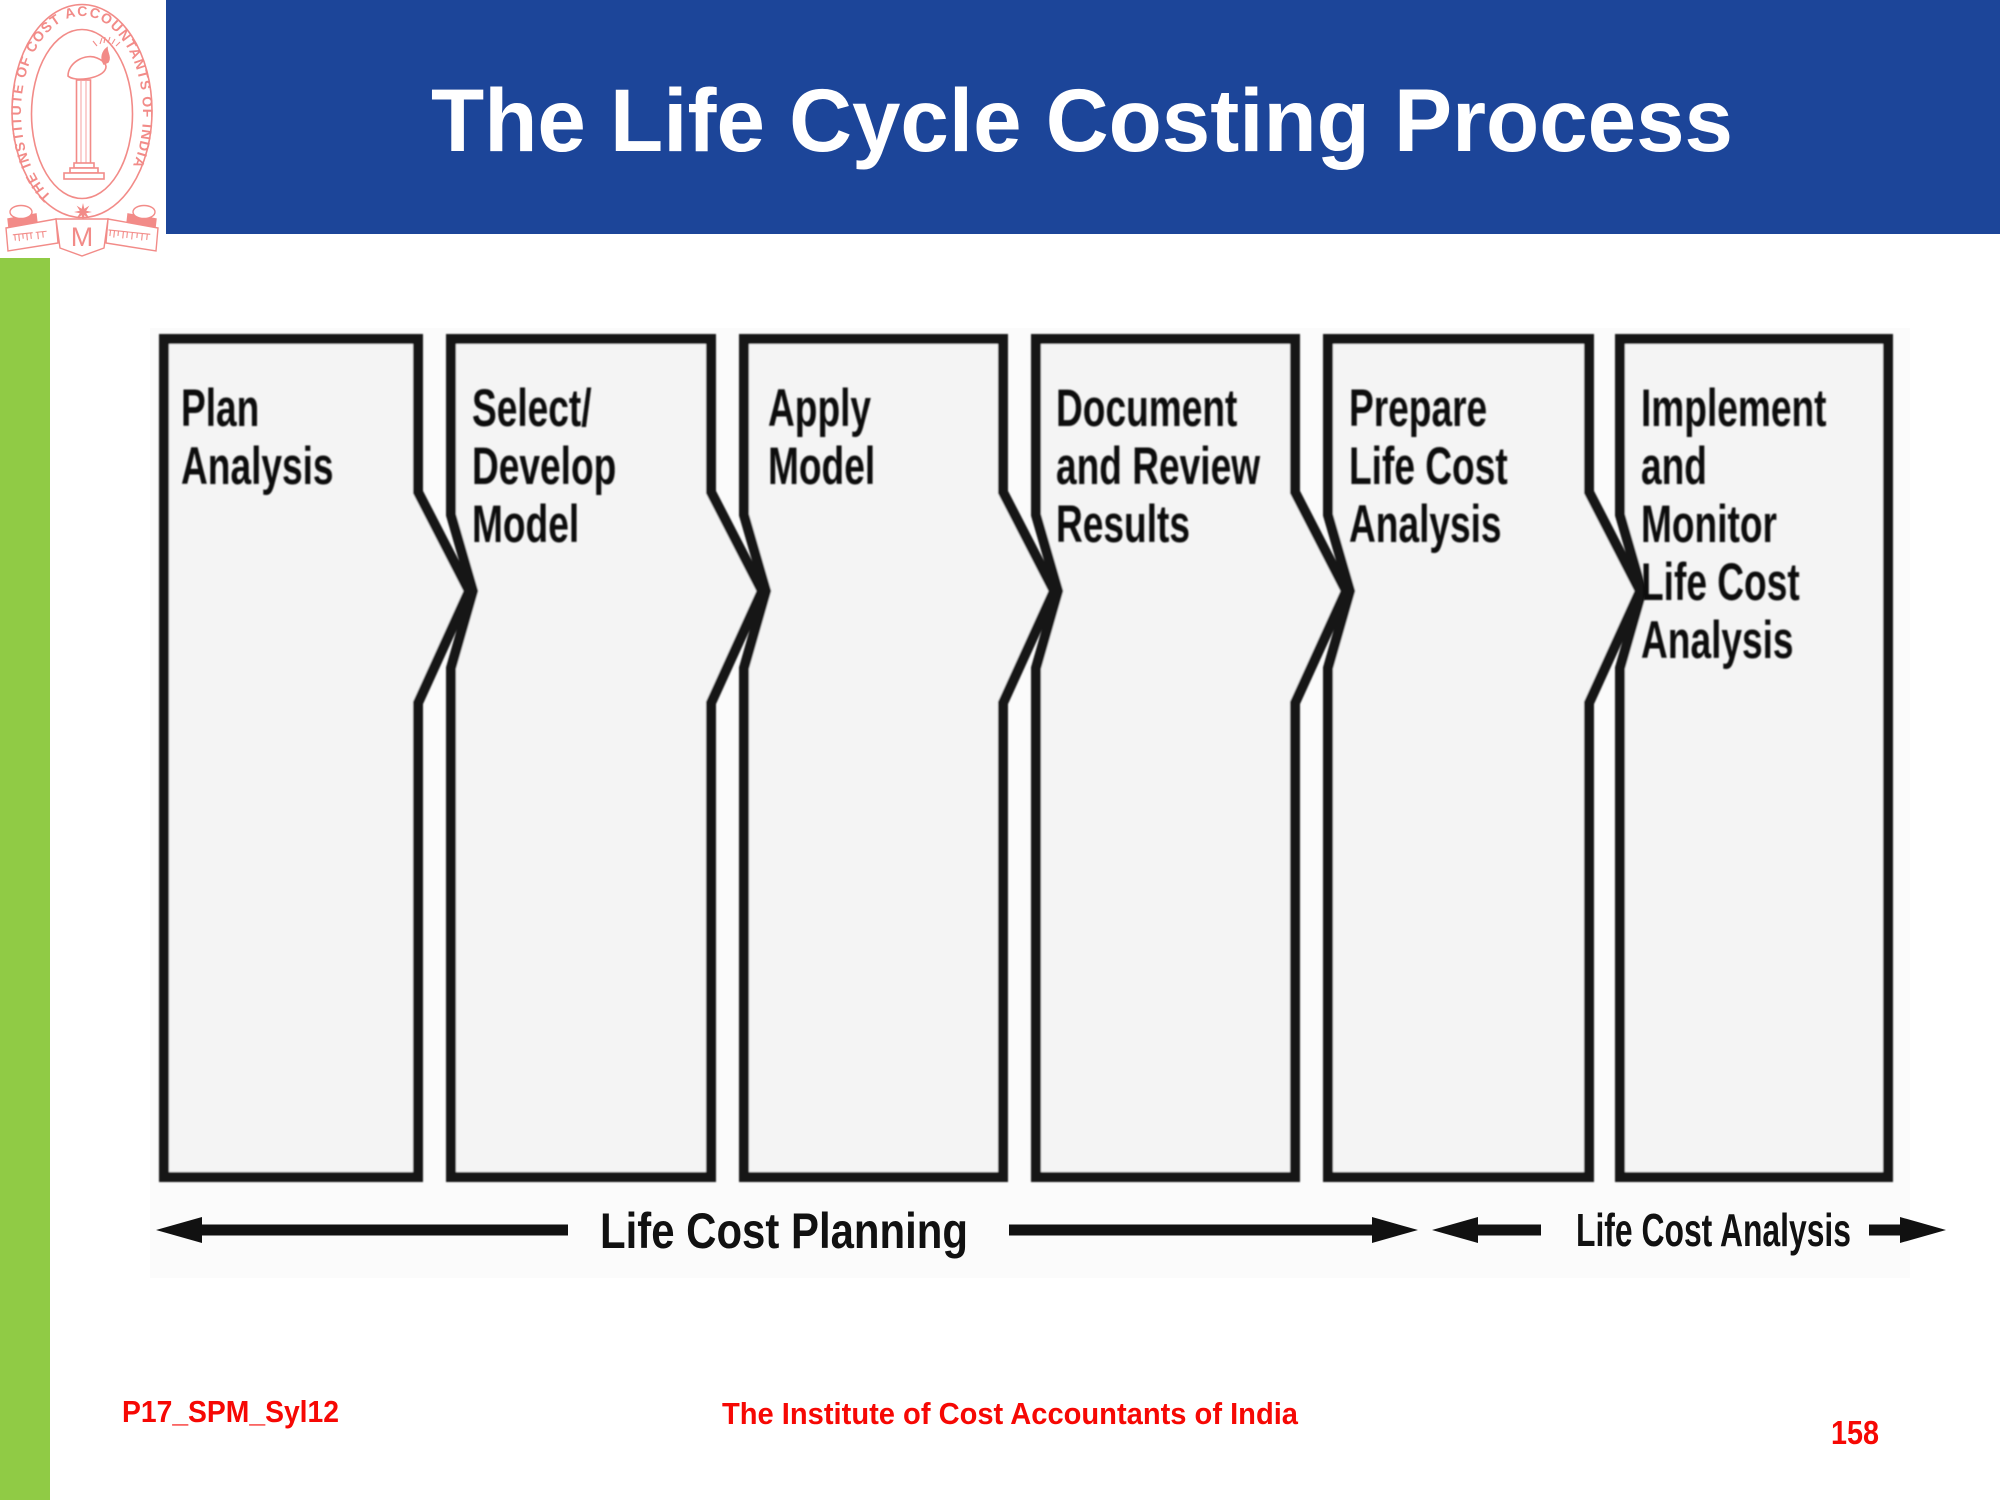  Describe the element at coordinates (1713, 1230) in the screenshot. I see `svg-text: Life Cost Analysis` at that location.